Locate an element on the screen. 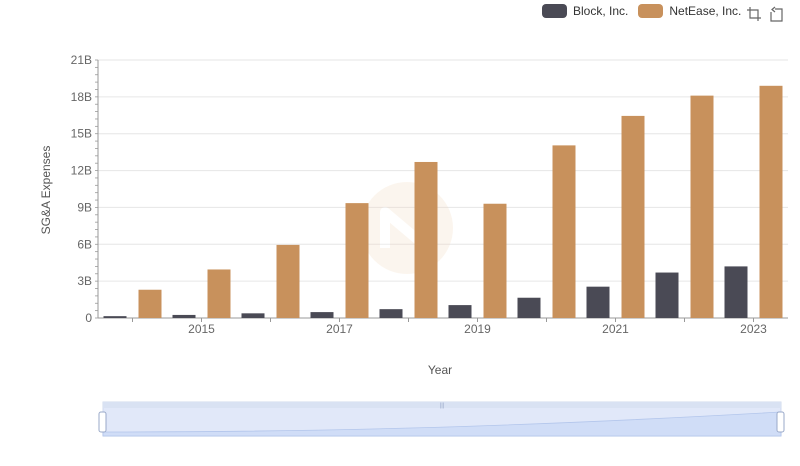  bar-netease-2014 is located at coordinates (150, 303).